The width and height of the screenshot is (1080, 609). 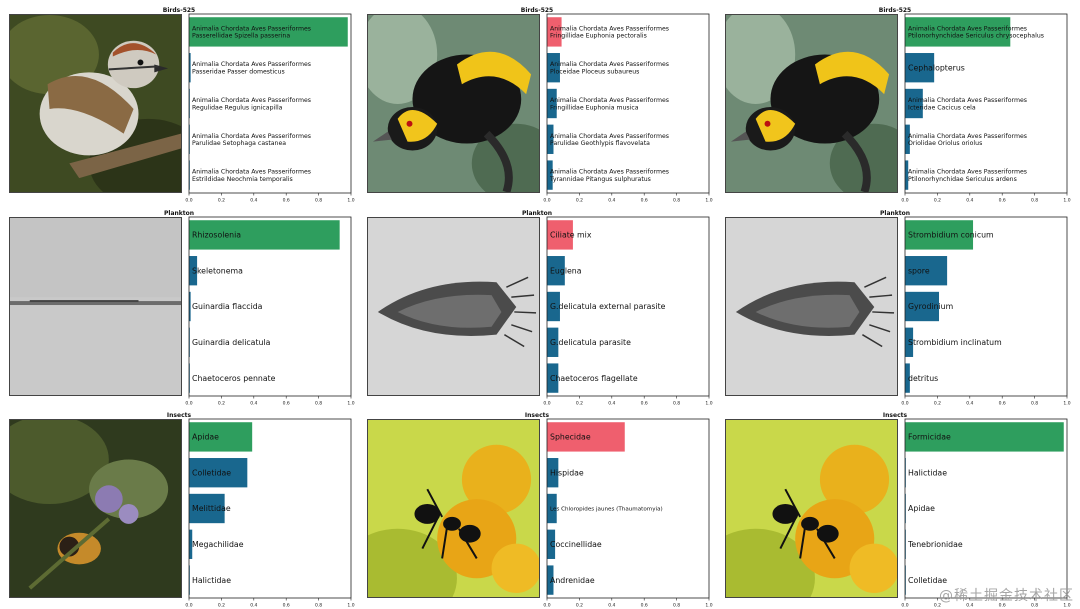 What do you see at coordinates (537, 415) in the screenshot?
I see `panel-title: Insects` at bounding box center [537, 415].